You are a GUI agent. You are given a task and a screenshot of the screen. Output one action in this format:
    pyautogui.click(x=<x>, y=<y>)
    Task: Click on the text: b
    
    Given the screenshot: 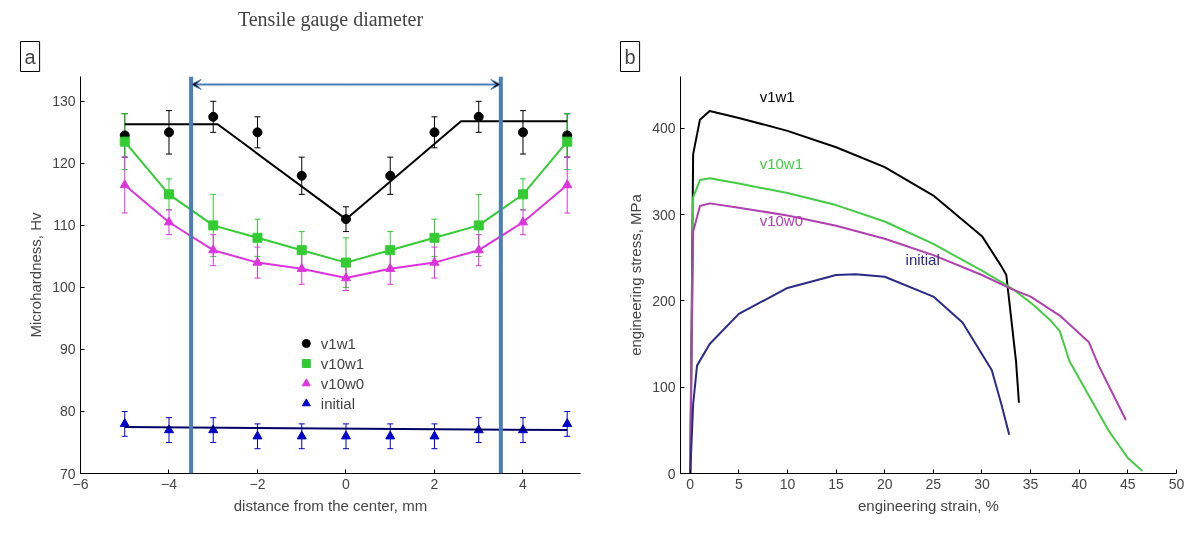 What is the action you would take?
    pyautogui.click(x=630, y=56)
    